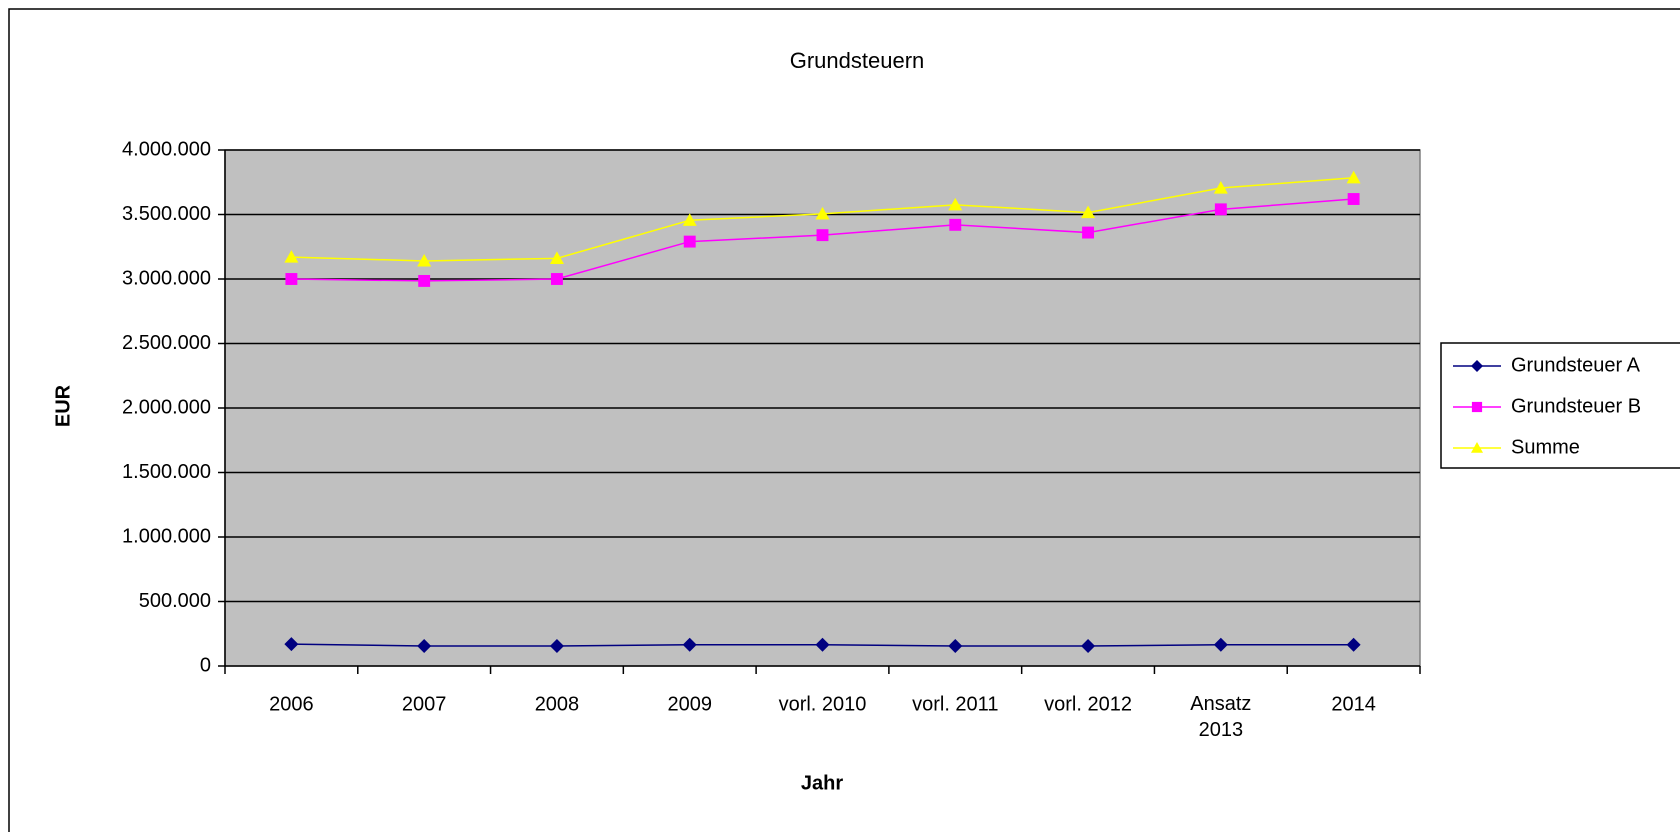  I want to click on y-tick-label: 4.000.000, so click(166, 149).